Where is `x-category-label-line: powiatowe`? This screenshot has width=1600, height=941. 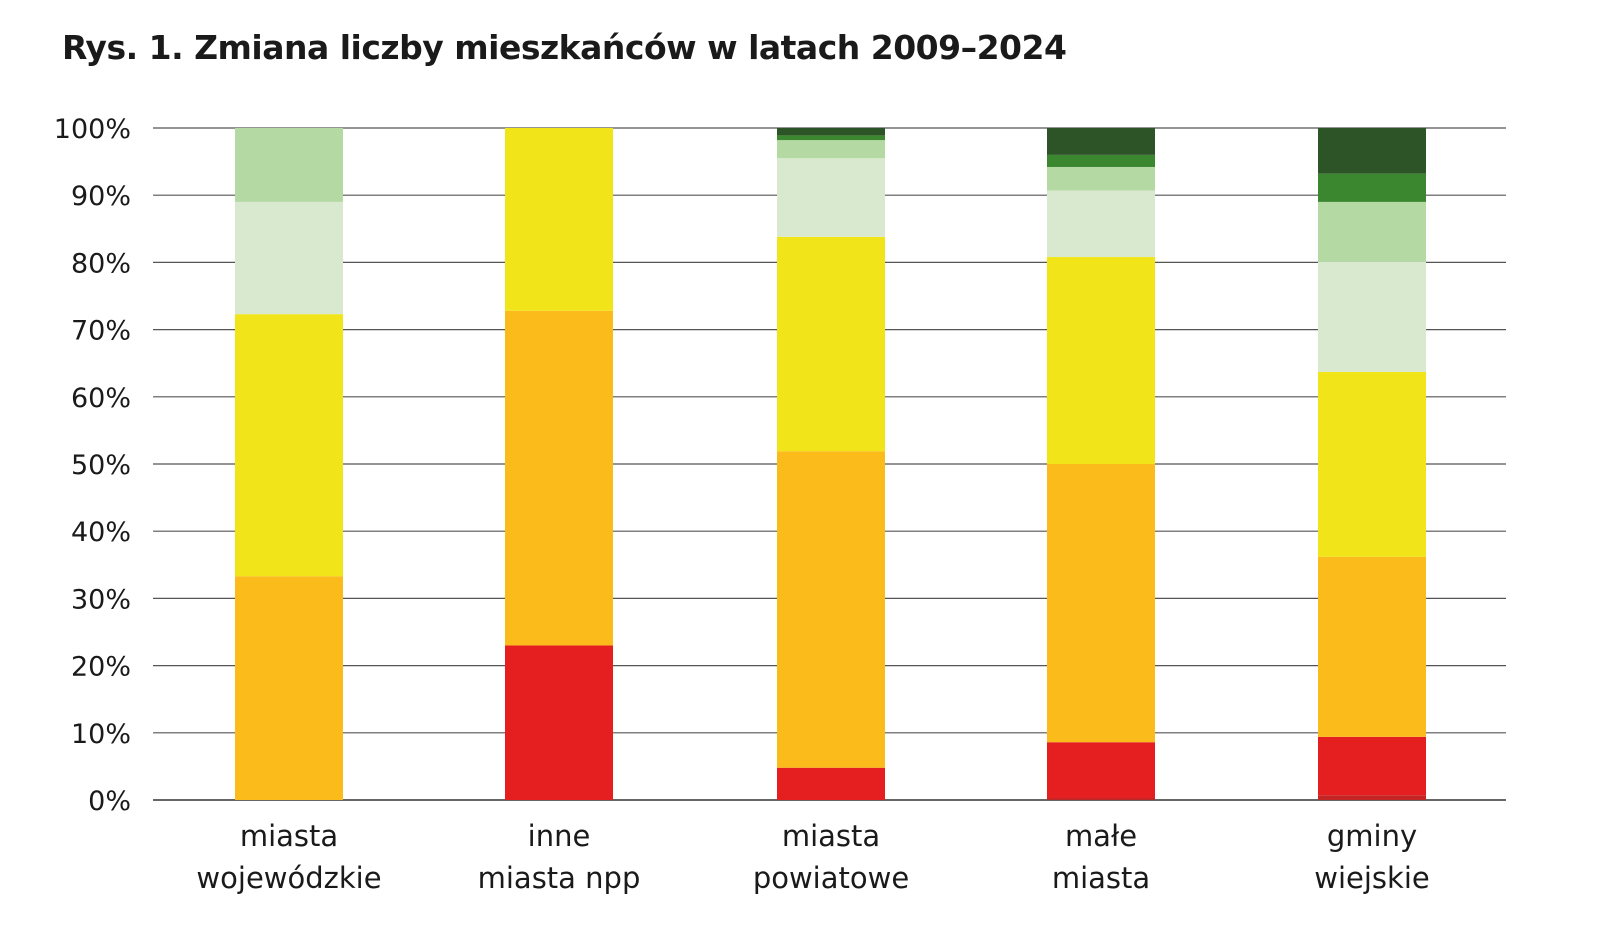
x-category-label-line: powiatowe is located at coordinates (831, 878).